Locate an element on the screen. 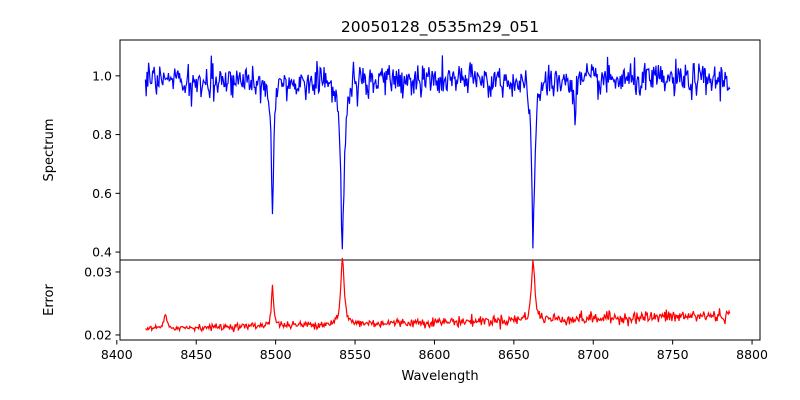 The height and width of the screenshot is (400, 800). spectrum-ylabel: Spectrum is located at coordinates (49, 150).